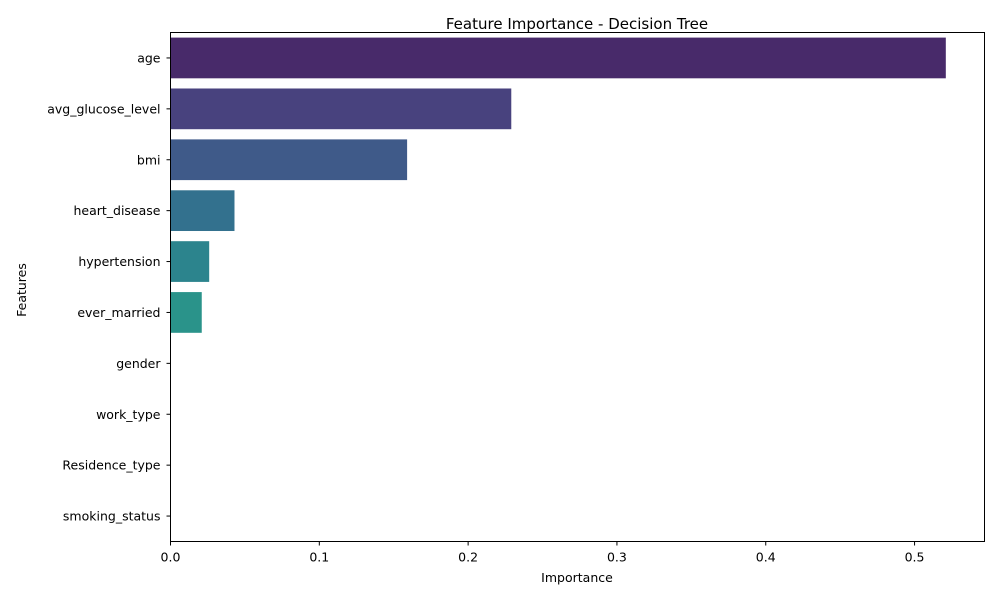 The height and width of the screenshot is (600, 1000). What do you see at coordinates (558, 58) in the screenshot?
I see `bar-age` at bounding box center [558, 58].